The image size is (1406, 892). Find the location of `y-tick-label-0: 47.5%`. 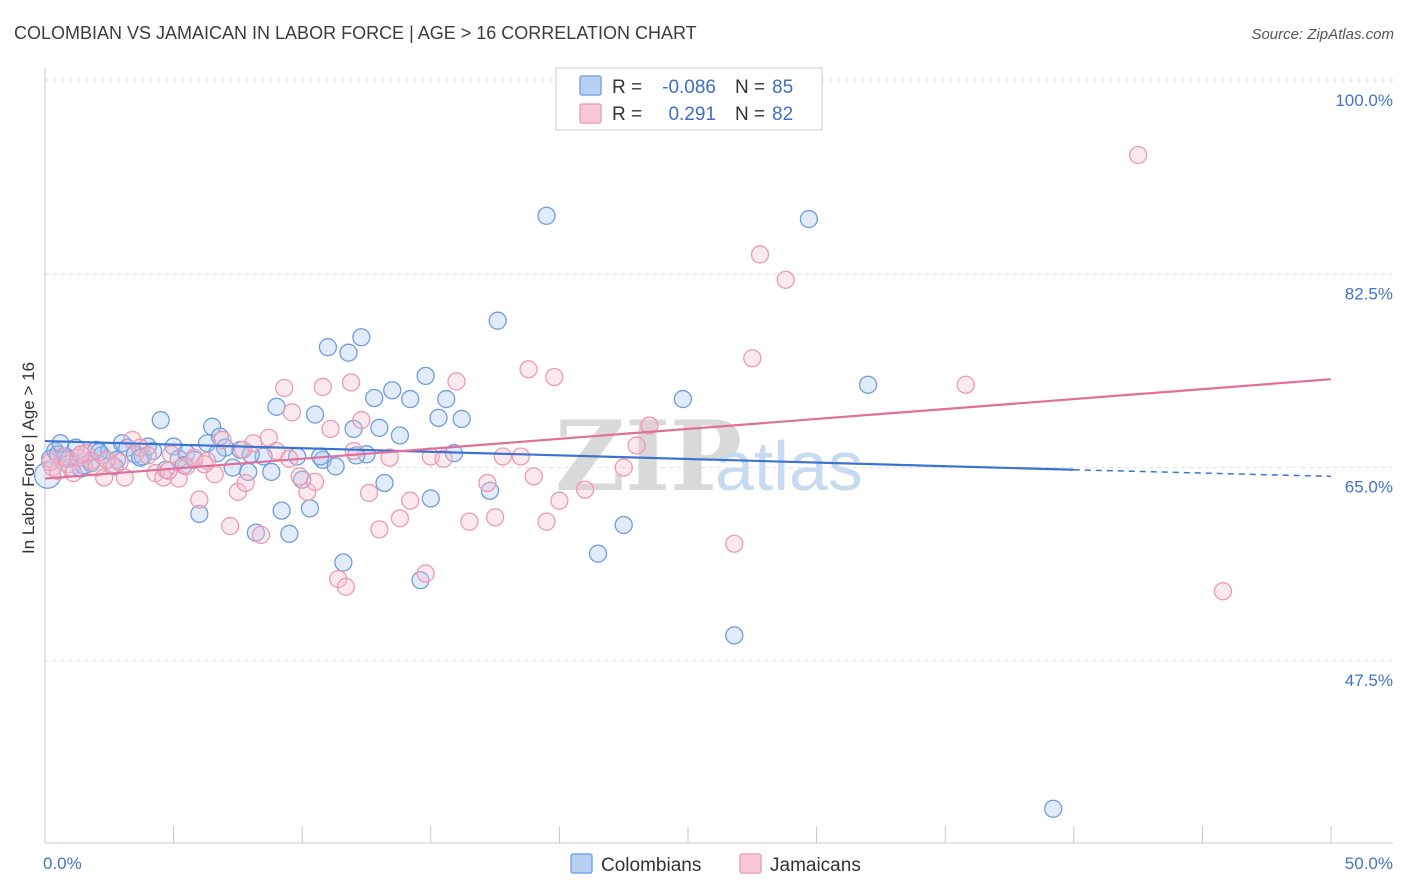

y-tick-label-0: 47.5% is located at coordinates (1369, 680).